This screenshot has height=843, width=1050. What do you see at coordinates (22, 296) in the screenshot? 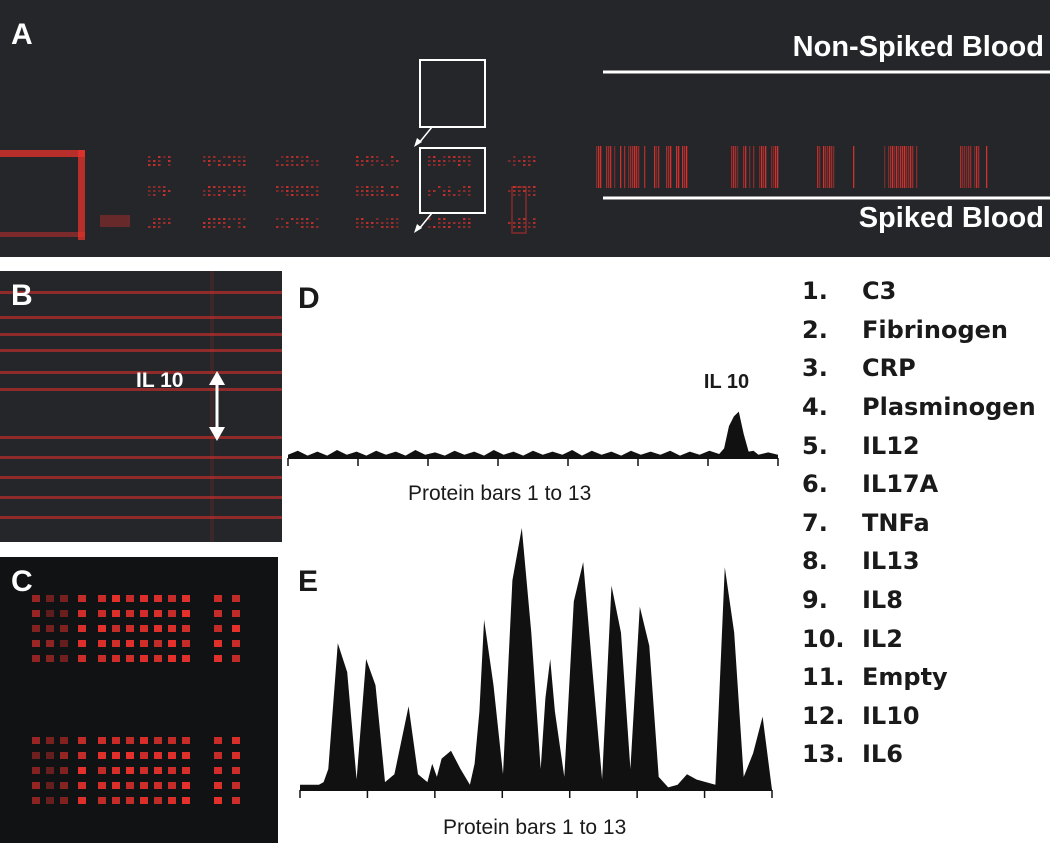
I see `panel-b-label: B` at bounding box center [22, 296].